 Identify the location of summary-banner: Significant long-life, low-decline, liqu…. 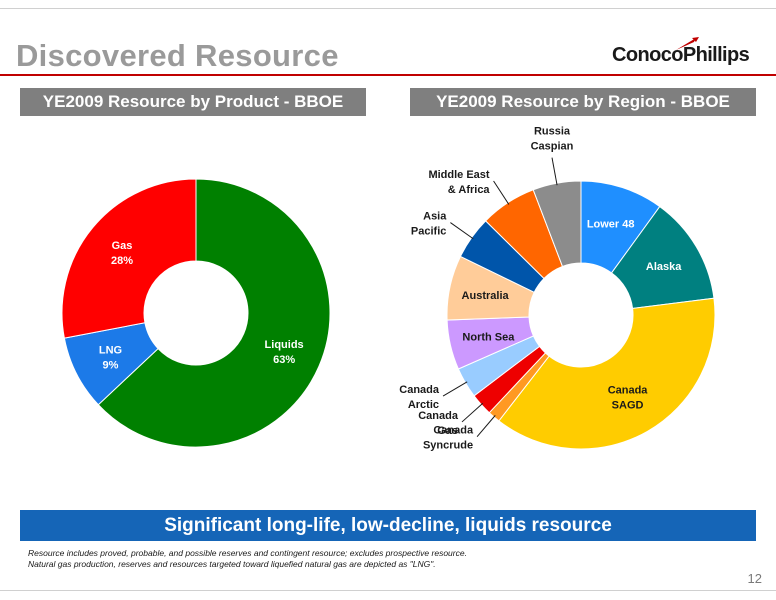
(388, 525).